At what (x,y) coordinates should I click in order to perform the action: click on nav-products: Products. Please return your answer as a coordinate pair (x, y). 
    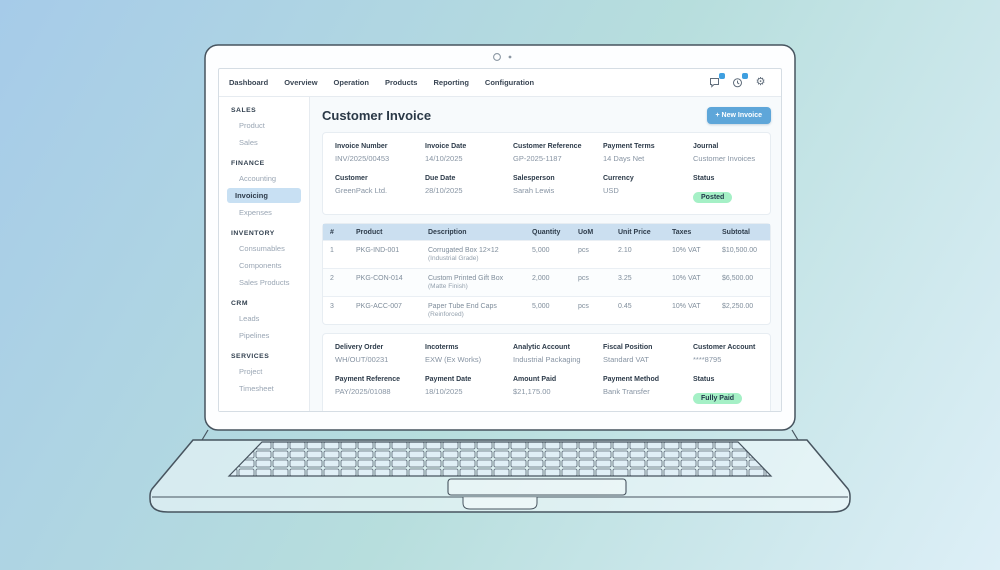
    Looking at the image, I should click on (401, 82).